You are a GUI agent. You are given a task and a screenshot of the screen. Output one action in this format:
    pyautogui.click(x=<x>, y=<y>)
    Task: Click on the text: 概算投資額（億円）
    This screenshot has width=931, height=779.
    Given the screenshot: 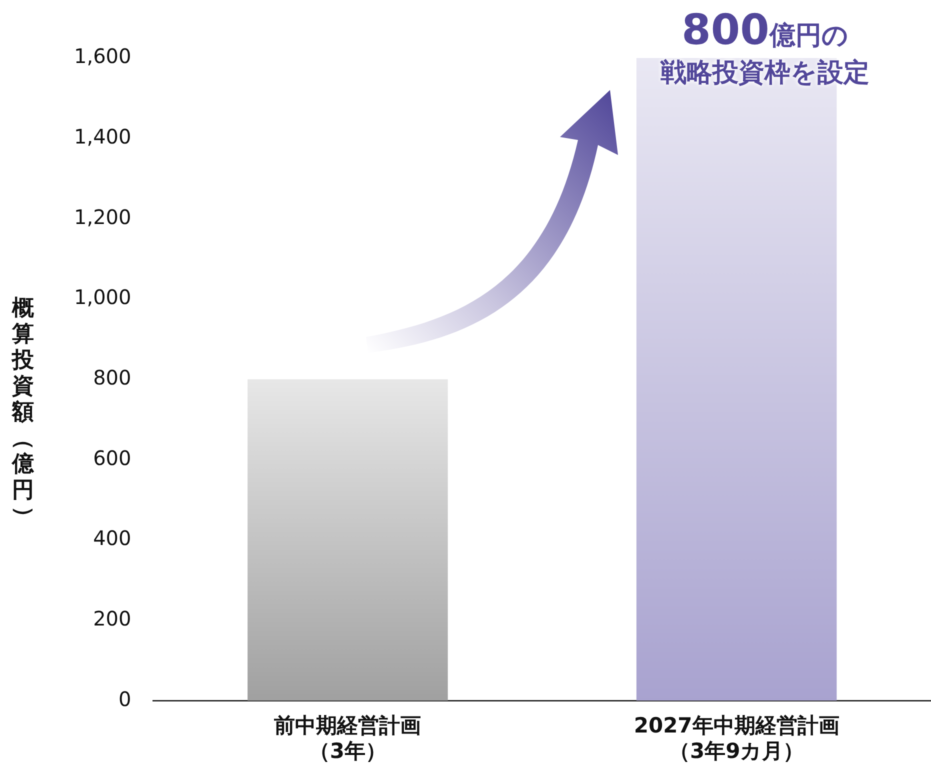 What is the action you would take?
    pyautogui.click(x=23, y=412)
    